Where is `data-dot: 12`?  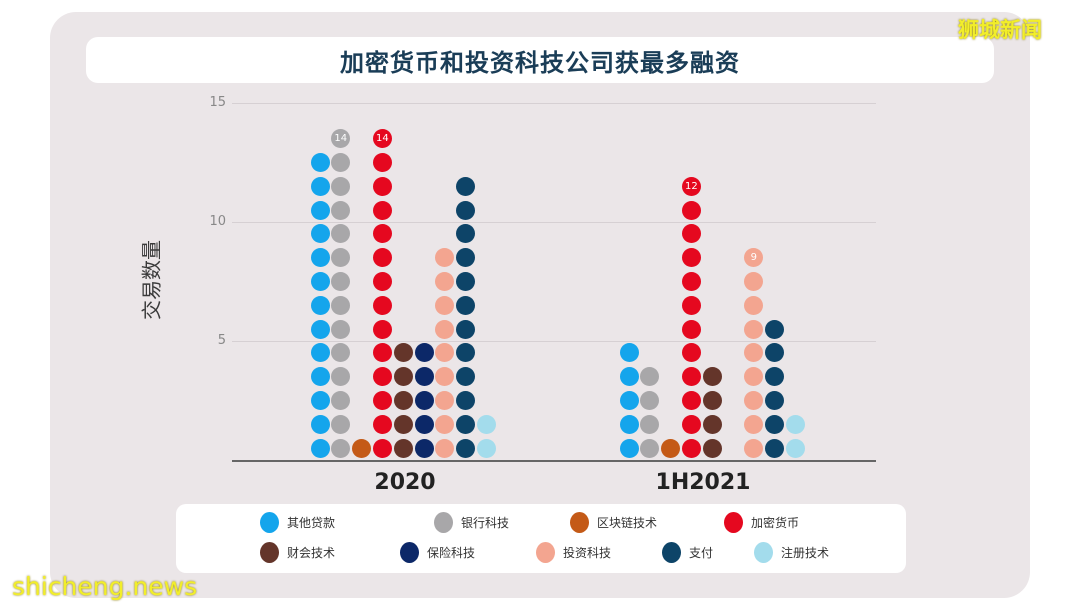
data-dot: 12 is located at coordinates (691, 186).